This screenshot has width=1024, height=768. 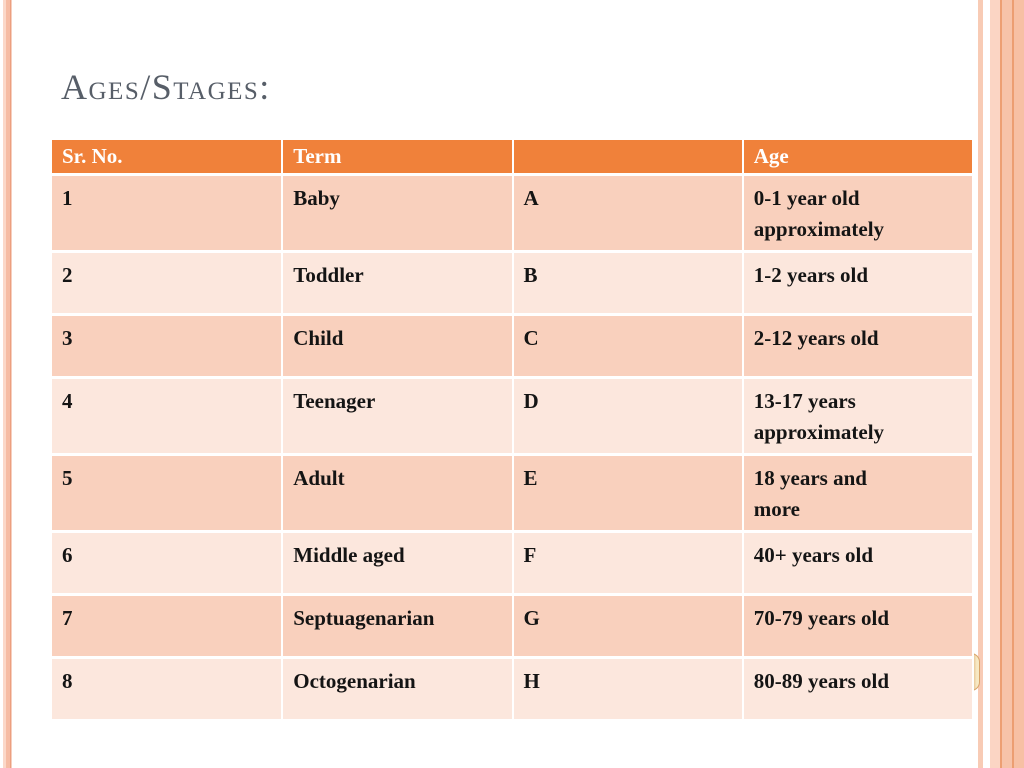 I want to click on page-title: Ages/Stages:, so click(x=166, y=87).